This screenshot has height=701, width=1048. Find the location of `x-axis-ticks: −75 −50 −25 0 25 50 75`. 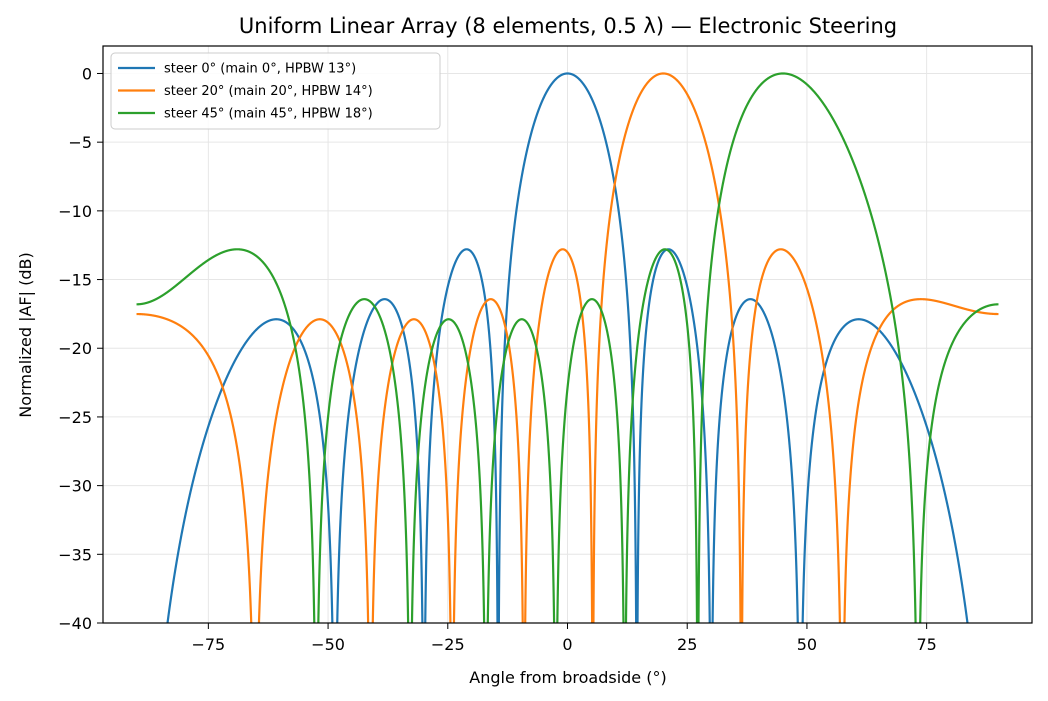

x-axis-ticks: −75 −50 −25 0 25 50 75 is located at coordinates (564, 638).